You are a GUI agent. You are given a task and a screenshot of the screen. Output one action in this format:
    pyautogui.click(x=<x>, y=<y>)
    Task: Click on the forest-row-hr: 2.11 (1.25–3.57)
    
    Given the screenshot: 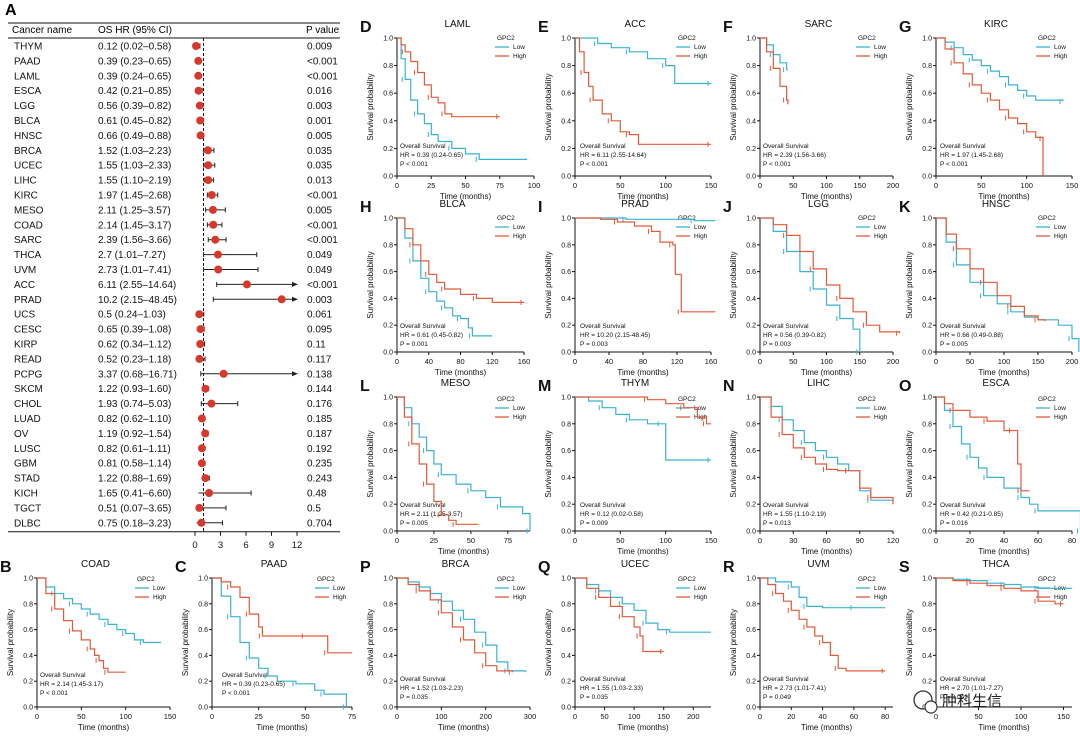 What is the action you would take?
    pyautogui.click(x=134, y=210)
    